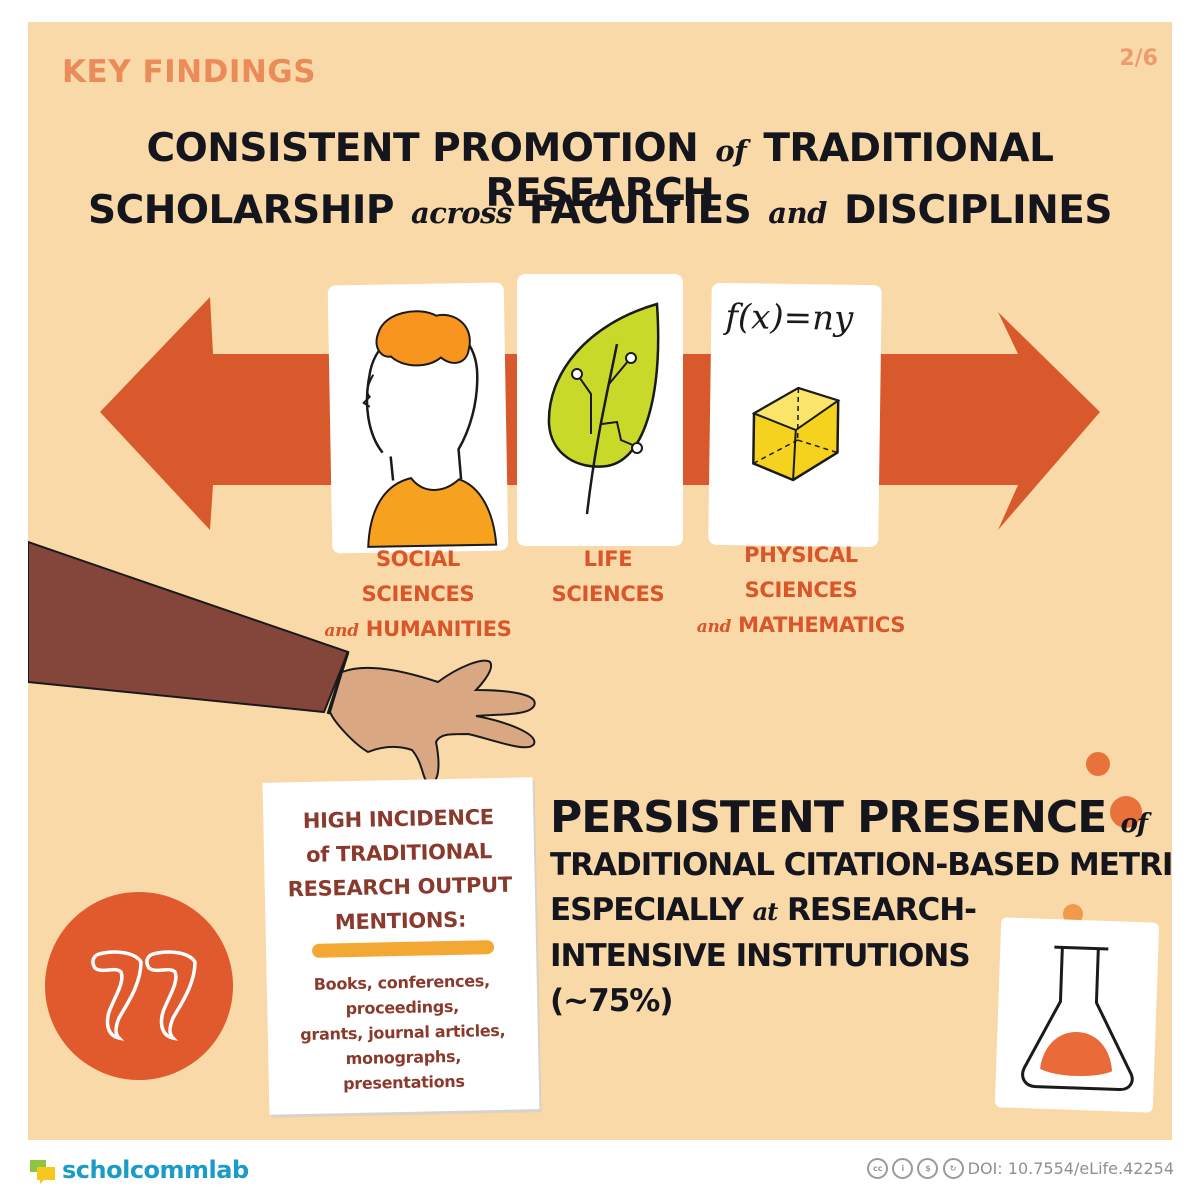  What do you see at coordinates (189, 1170) in the screenshot?
I see `brand-suffix: commlab` at bounding box center [189, 1170].